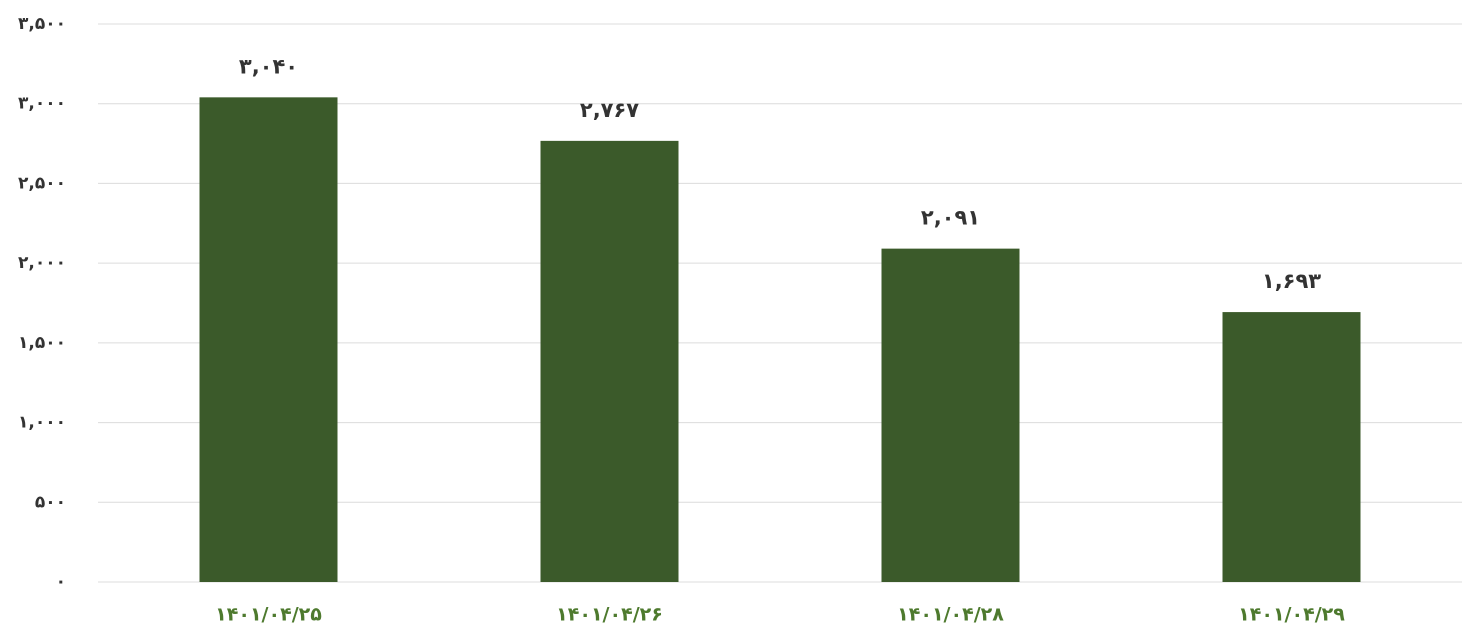 The width and height of the screenshot is (1462, 630). Describe the element at coordinates (1291, 281) in the screenshot. I see `data-label: ۱,۶۹۳` at that location.